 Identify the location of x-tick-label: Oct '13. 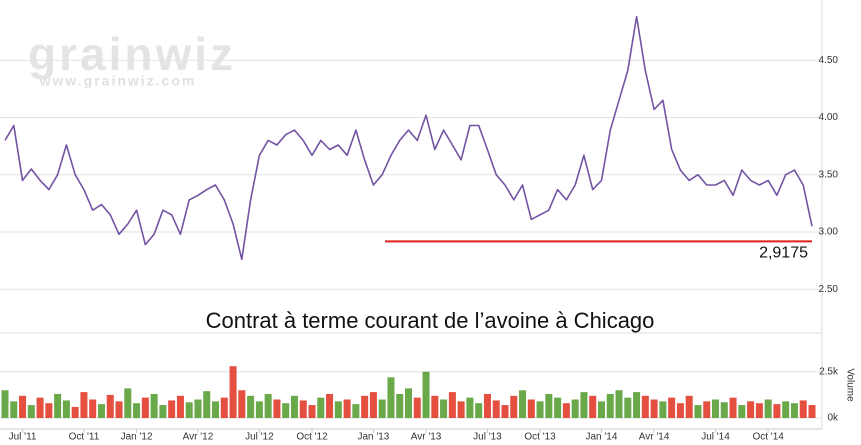
(540, 437).